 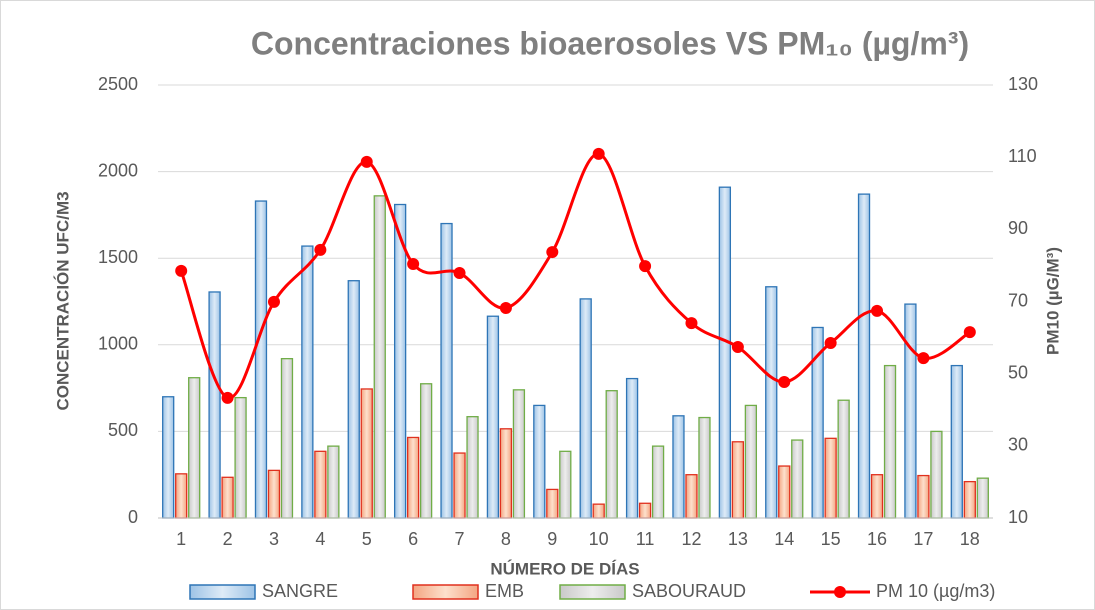 What do you see at coordinates (320, 539) in the screenshot?
I see `x-tick-label: 4` at bounding box center [320, 539].